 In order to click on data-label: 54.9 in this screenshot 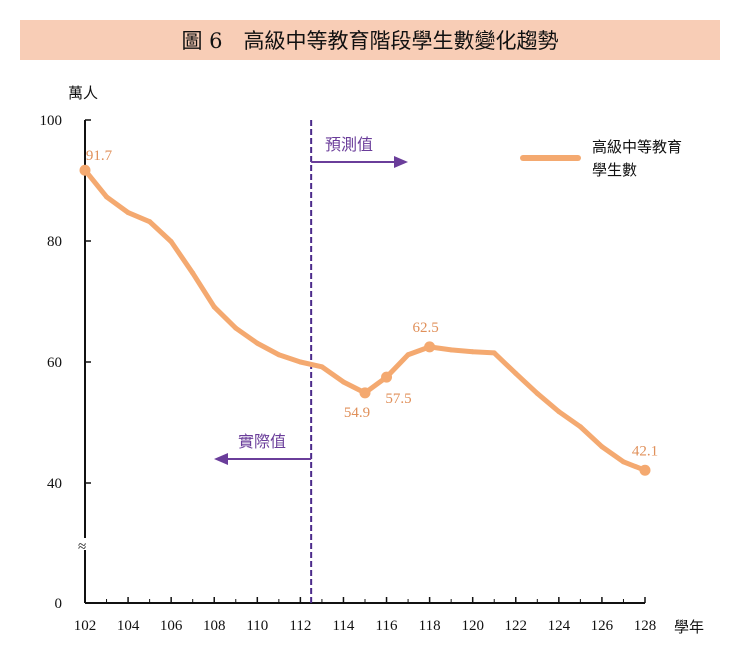, I will do `click(357, 413)`.